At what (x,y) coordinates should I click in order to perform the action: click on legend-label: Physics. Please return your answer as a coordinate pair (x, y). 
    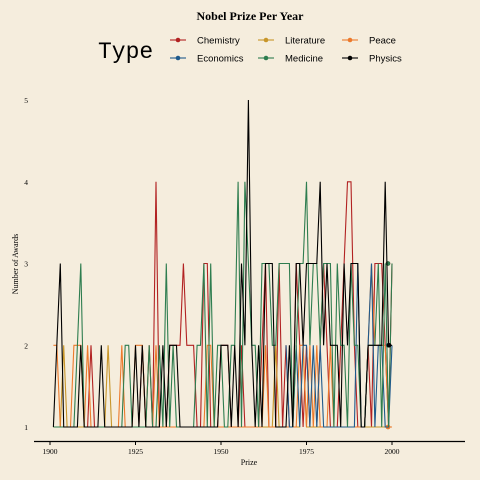
    Looking at the image, I should click on (385, 59).